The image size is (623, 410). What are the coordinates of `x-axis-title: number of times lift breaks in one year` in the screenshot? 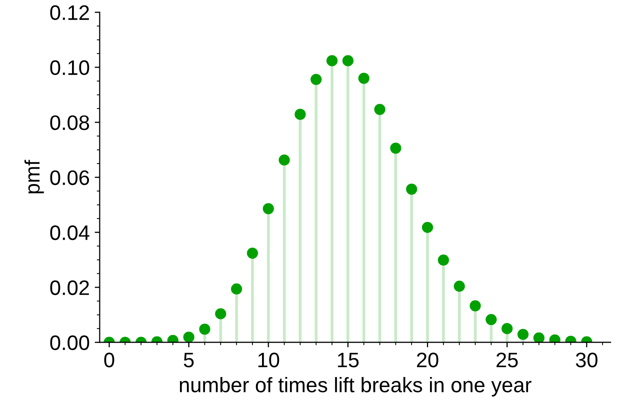 It's located at (356, 386).